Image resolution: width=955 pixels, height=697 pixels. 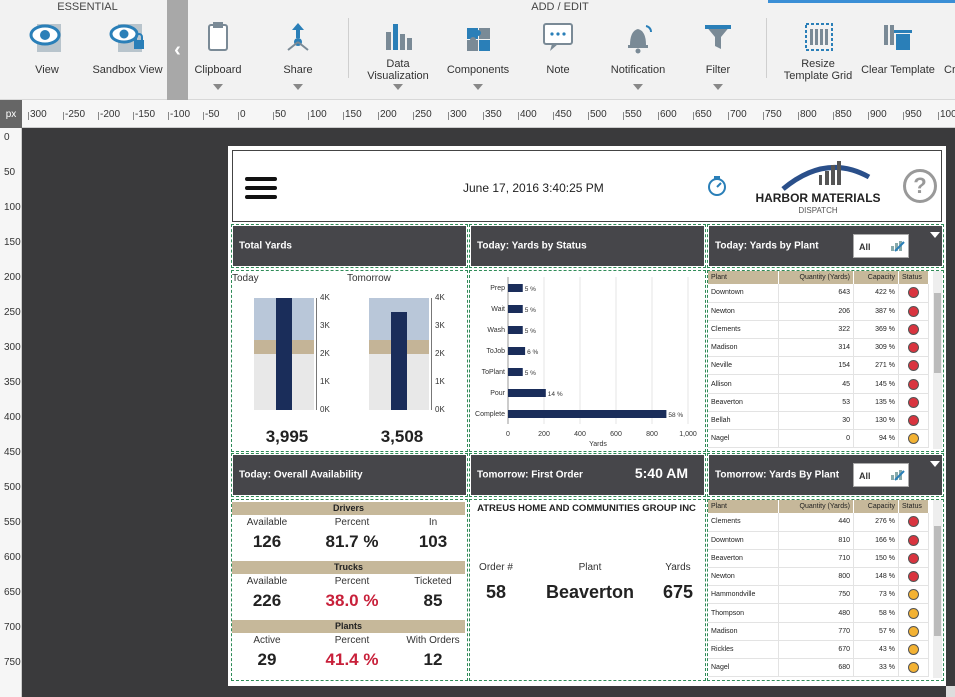 I want to click on metric-label: Available, so click(x=267, y=581).